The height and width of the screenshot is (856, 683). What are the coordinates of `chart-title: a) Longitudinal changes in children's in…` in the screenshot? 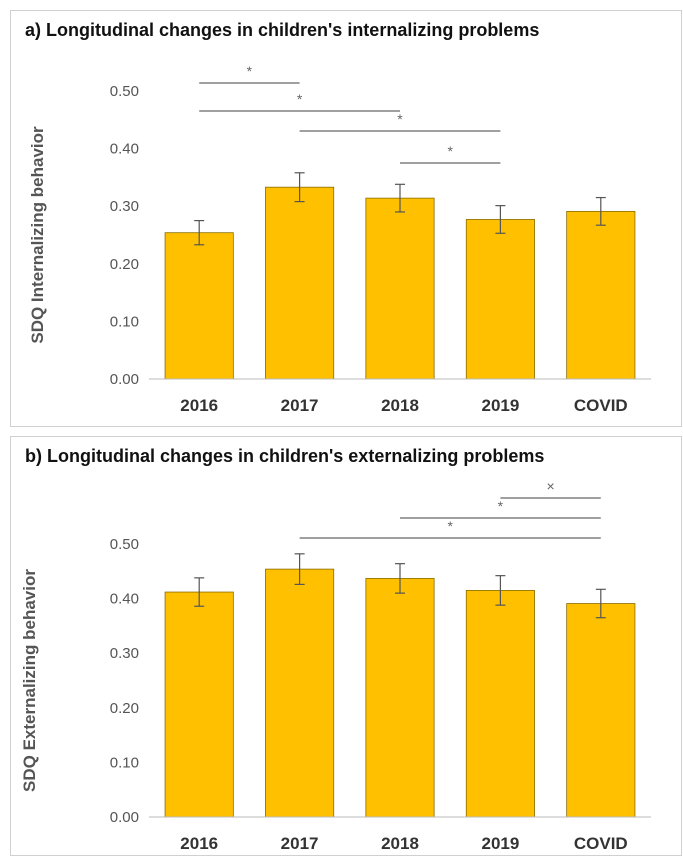 It's located at (282, 30).